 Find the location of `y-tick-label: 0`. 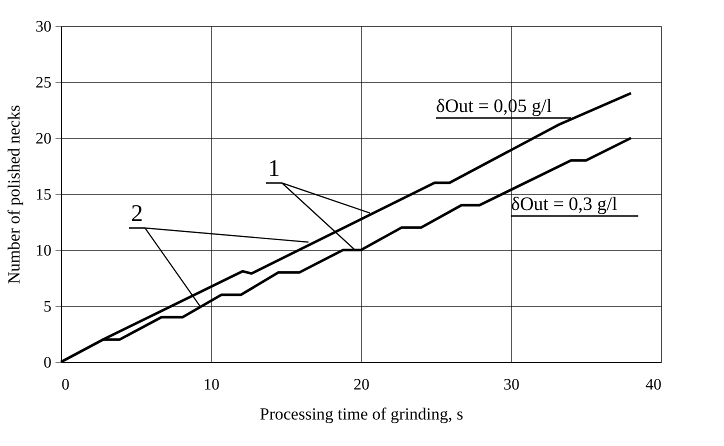

y-tick-label: 0 is located at coordinates (48, 363).